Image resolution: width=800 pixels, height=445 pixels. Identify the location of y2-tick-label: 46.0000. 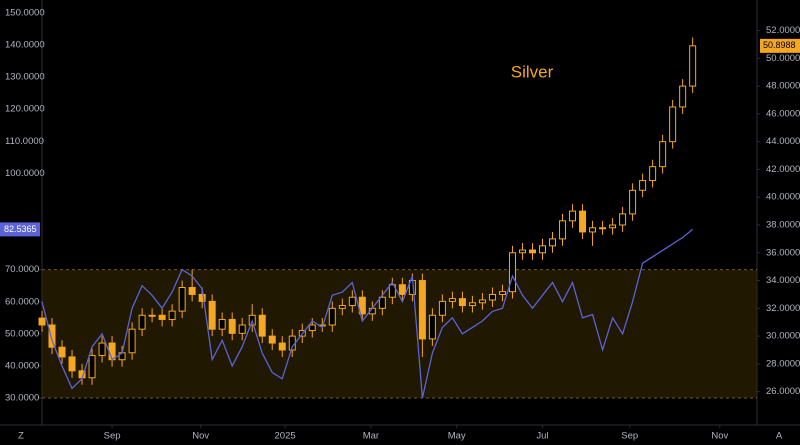
(783, 113).